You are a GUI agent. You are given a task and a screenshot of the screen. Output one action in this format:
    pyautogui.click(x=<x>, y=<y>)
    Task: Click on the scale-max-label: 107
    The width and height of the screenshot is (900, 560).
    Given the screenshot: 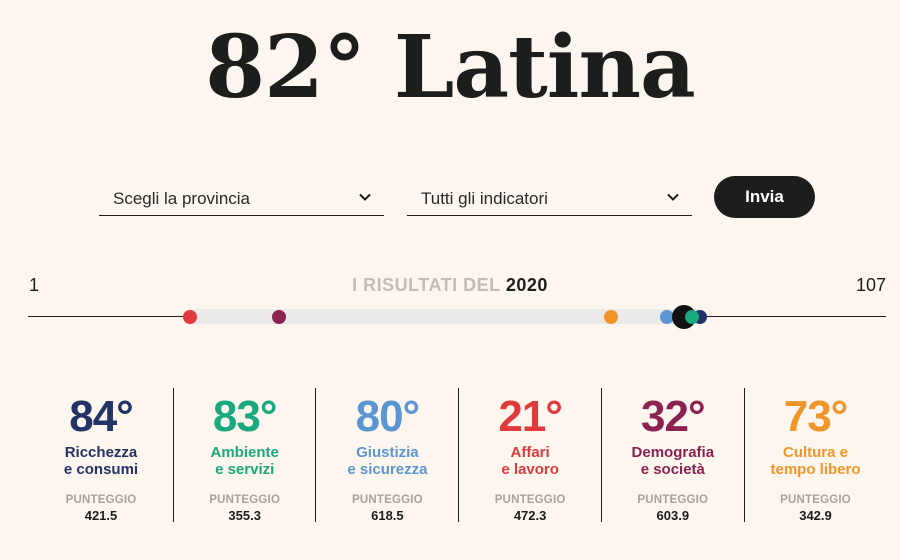 What is the action you would take?
    pyautogui.click(x=870, y=285)
    